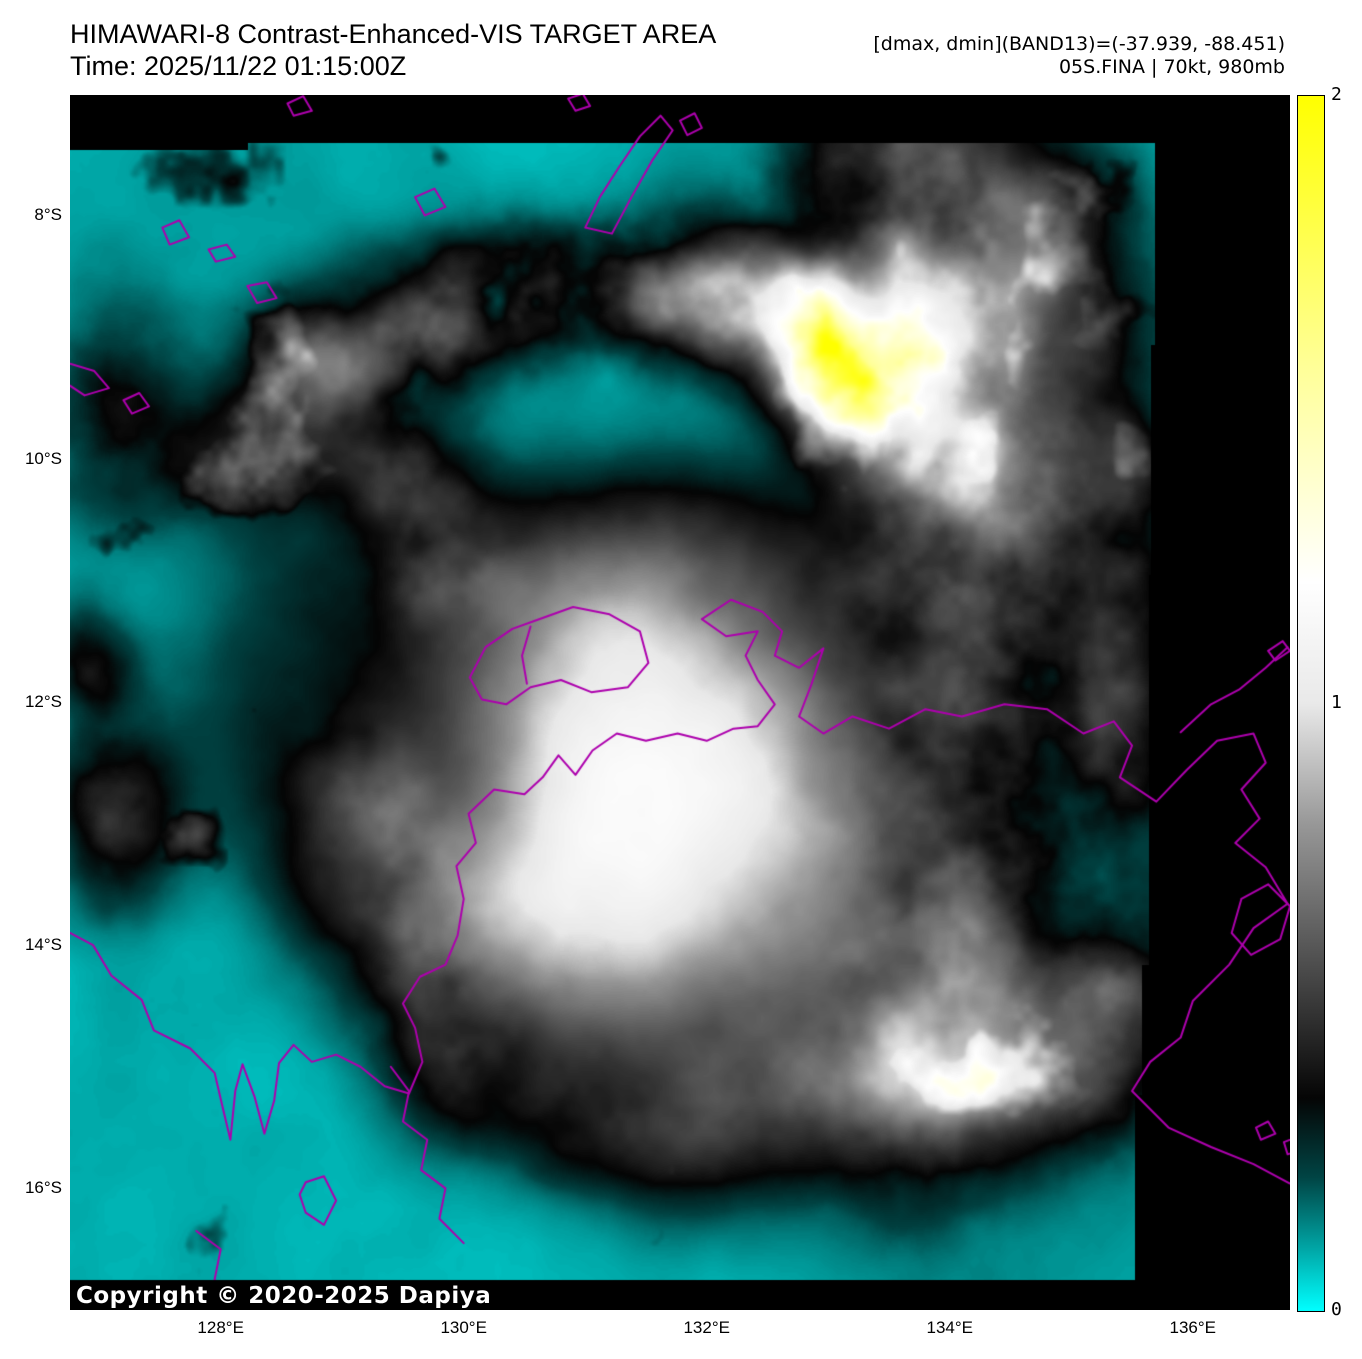 This screenshot has height=1359, width=1362. Describe the element at coordinates (1311, 703) in the screenshot. I see `colorbar` at that location.